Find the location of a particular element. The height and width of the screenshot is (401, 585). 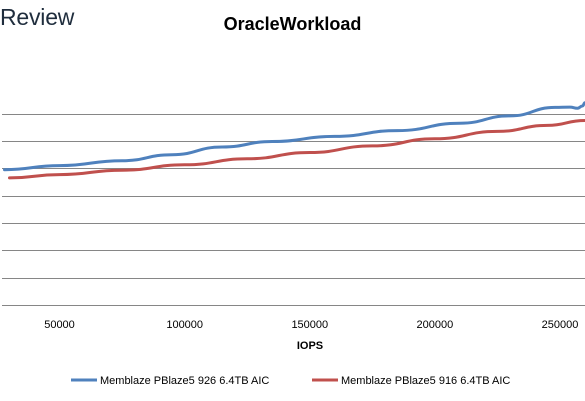

x-tick-label-1: 100000 is located at coordinates (184, 325).